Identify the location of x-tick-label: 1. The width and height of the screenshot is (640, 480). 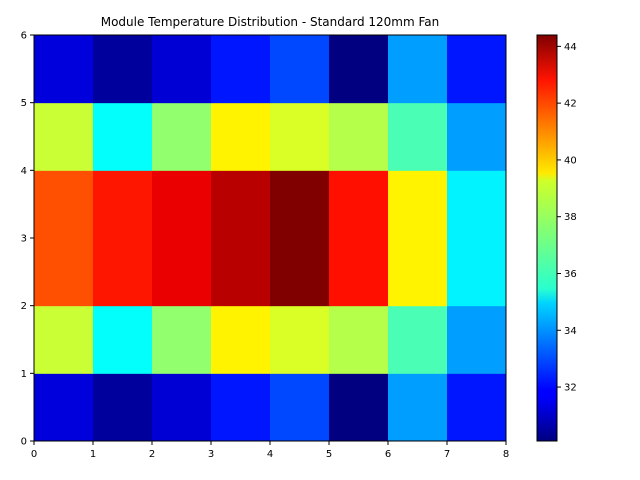
(93, 454).